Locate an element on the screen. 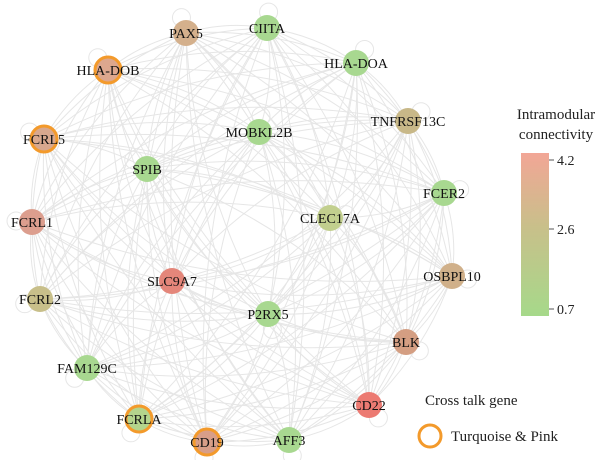 This screenshot has height=460, width=600. gene-node-cd22: CD22 is located at coordinates (369, 405).